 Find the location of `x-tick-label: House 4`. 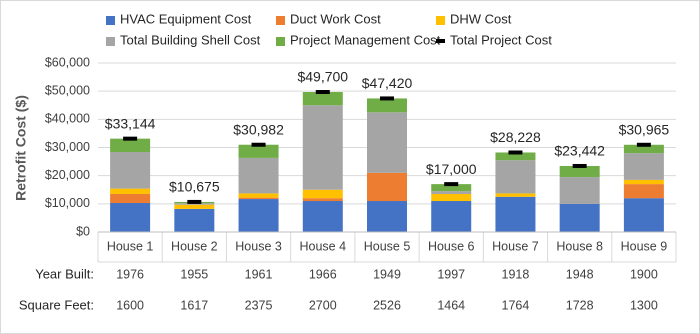

x-tick-label: House 4 is located at coordinates (322, 246).